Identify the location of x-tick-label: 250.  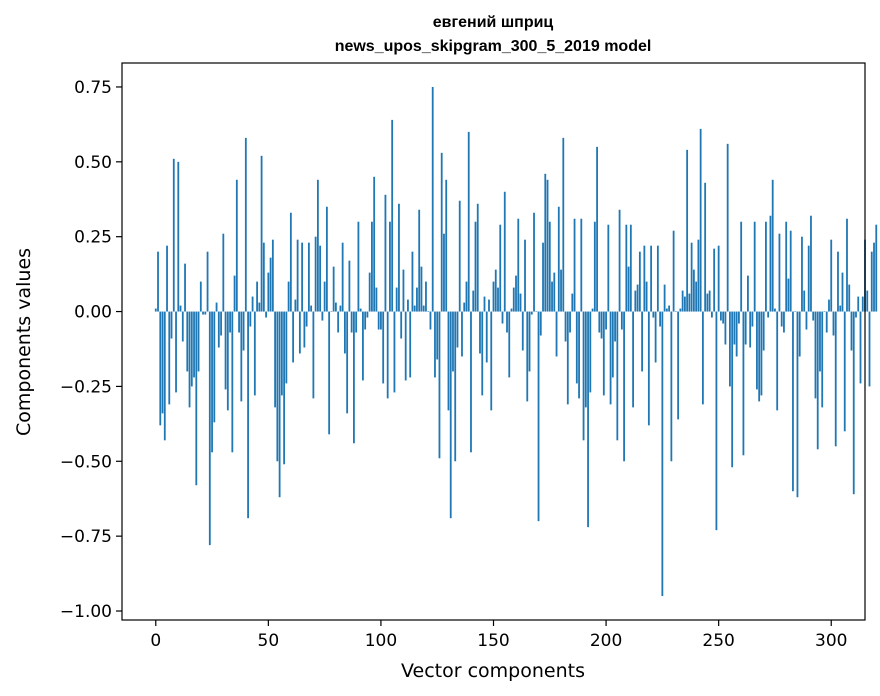
(718, 641).